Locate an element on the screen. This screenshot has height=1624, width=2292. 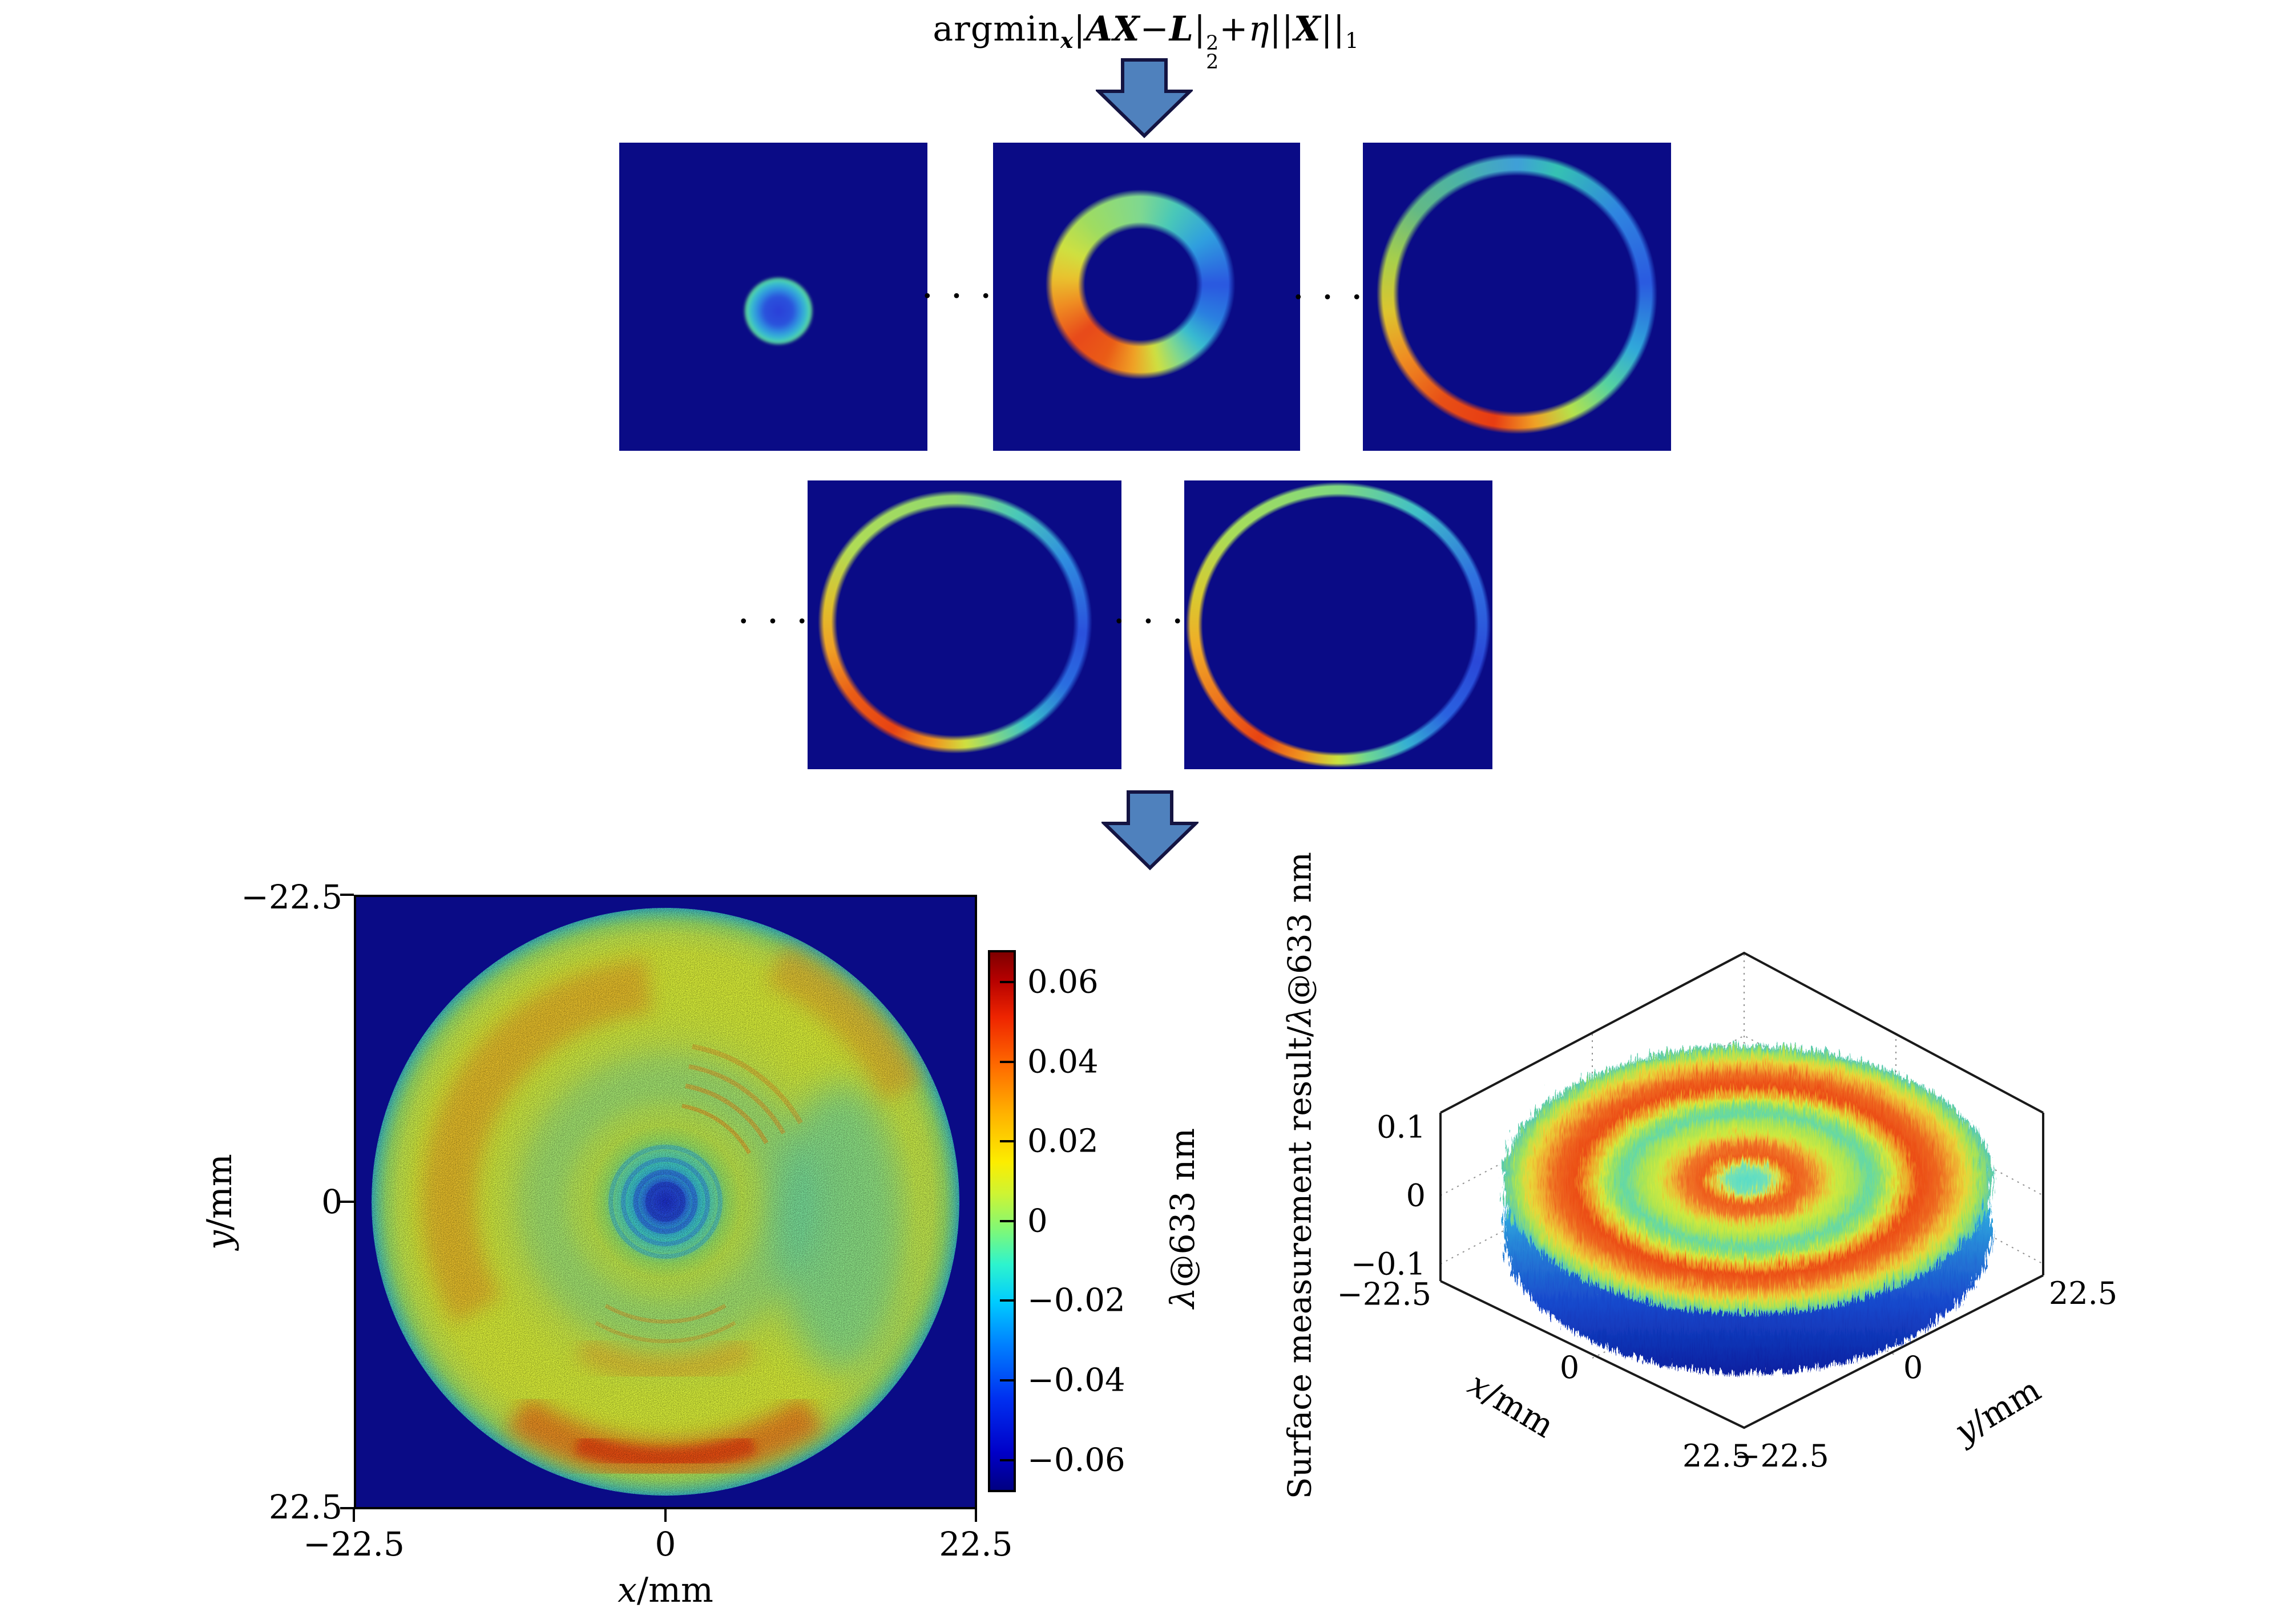
y-tick-end-3d: 22.5 is located at coordinates (2083, 1293).